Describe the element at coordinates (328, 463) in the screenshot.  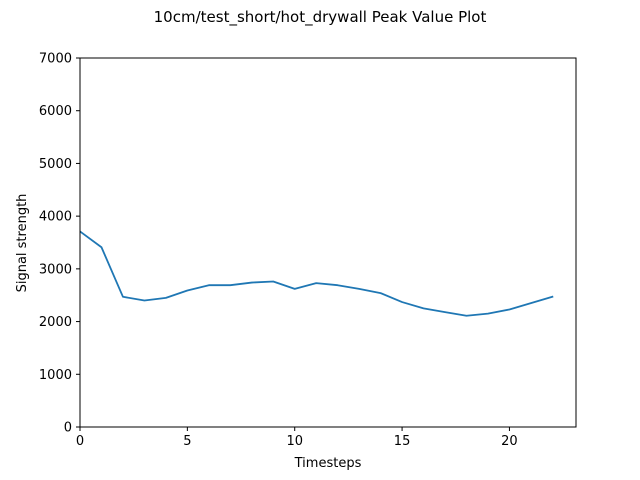
I see `x-axis-label: Timesteps` at that location.